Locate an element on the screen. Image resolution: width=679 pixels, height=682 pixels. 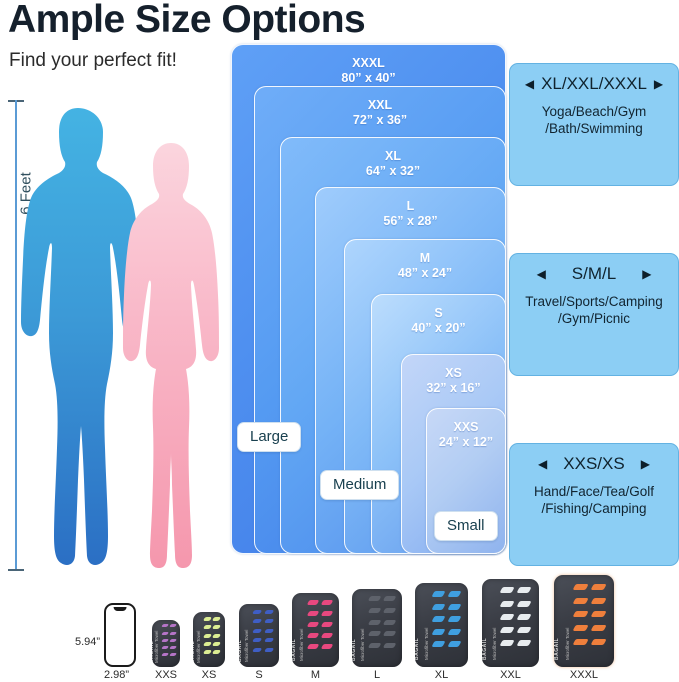
usage-line-1: Hand/Face/Tea/Golf is located at coordinates (594, 491).